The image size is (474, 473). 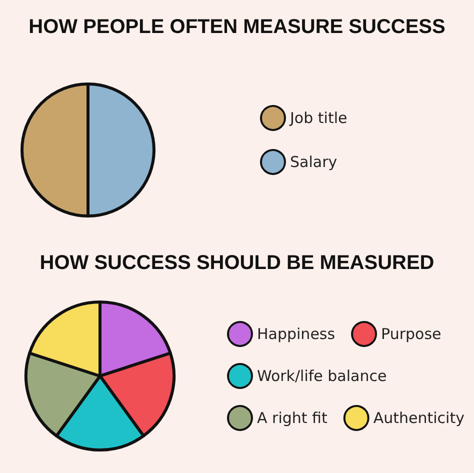 I want to click on chart-title: HOW PEOPLE OFTEN MEASURE SUCCESS, so click(x=237, y=27).